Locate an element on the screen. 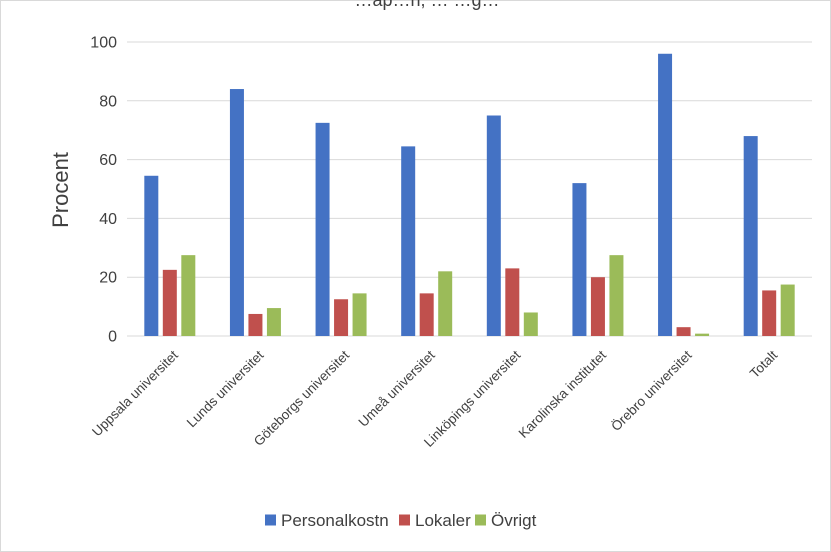  y-axis-title: Procent is located at coordinates (60, 190).